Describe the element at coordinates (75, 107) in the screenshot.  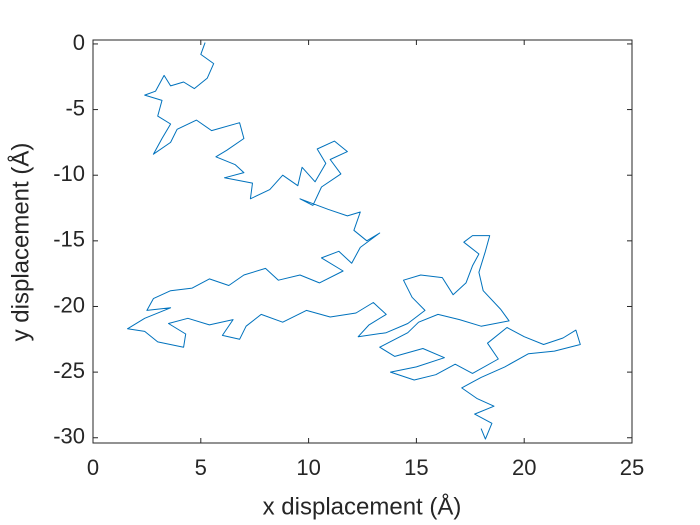
I see `y-tick-label: -5` at that location.